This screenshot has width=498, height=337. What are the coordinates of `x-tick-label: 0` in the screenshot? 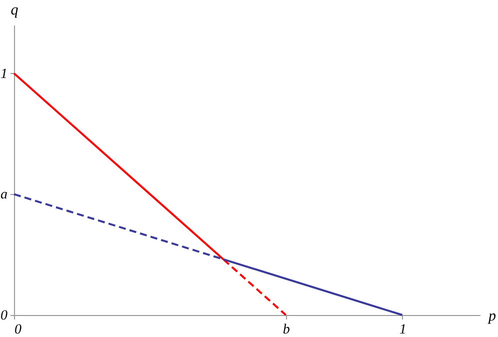 It's located at (18, 329).